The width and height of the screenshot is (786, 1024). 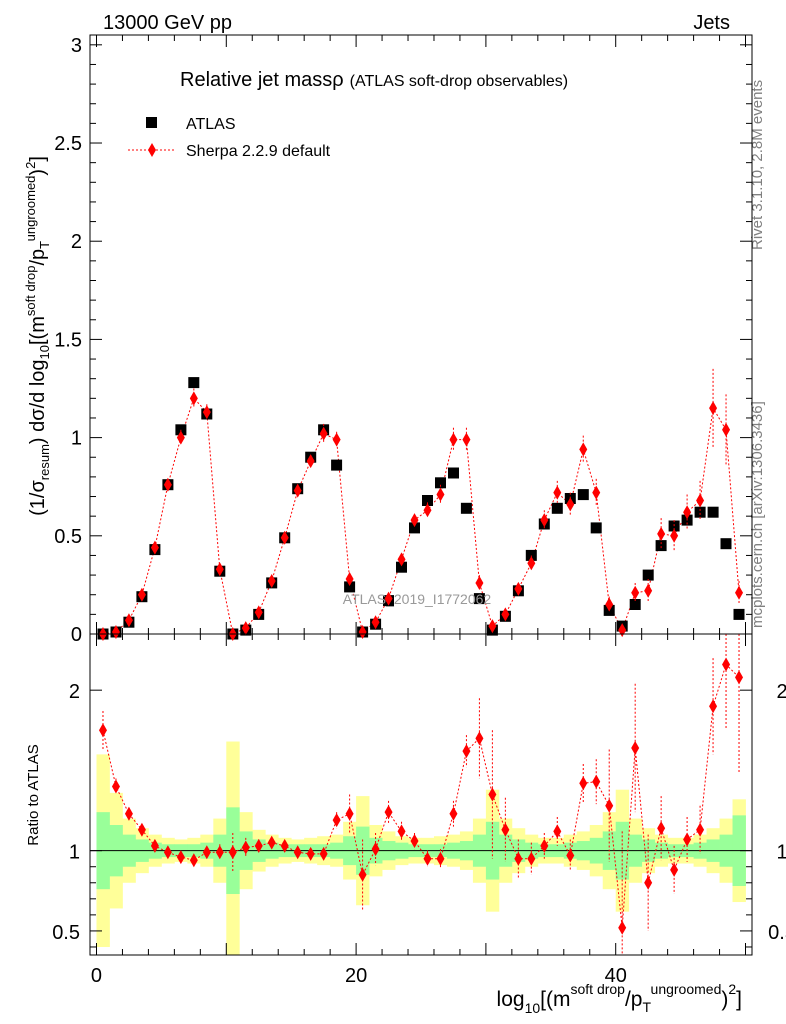 What do you see at coordinates (229, 138) in the screenshot?
I see `legend: ATLAS Sherpa 2.2.9 default` at bounding box center [229, 138].